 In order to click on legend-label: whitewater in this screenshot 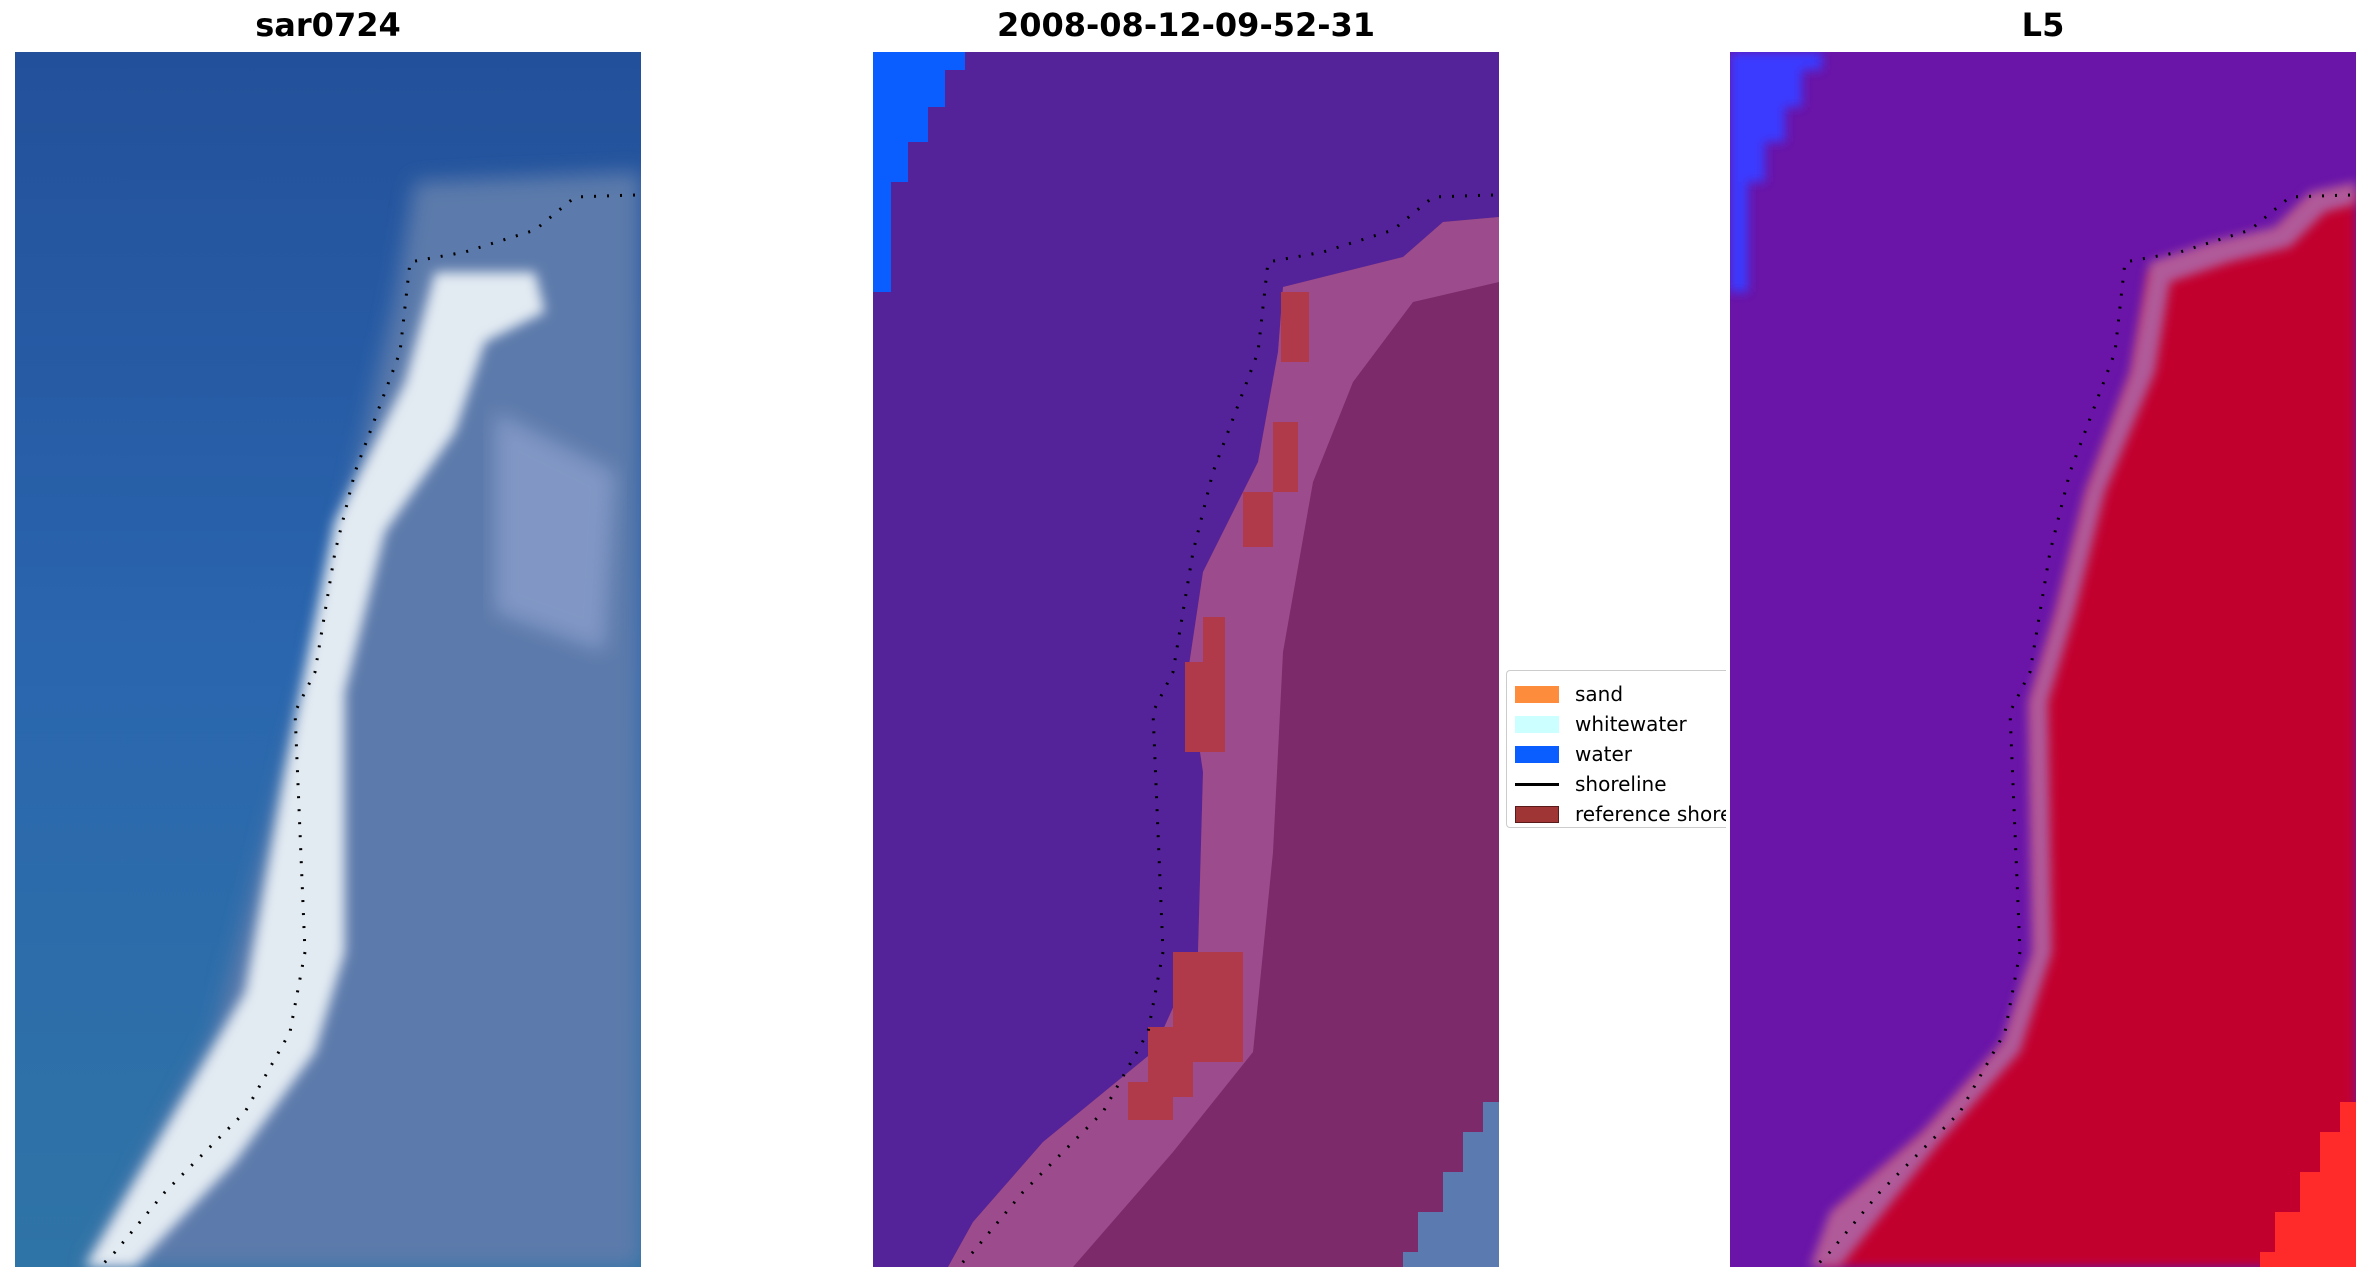, I will do `click(1631, 724)`.